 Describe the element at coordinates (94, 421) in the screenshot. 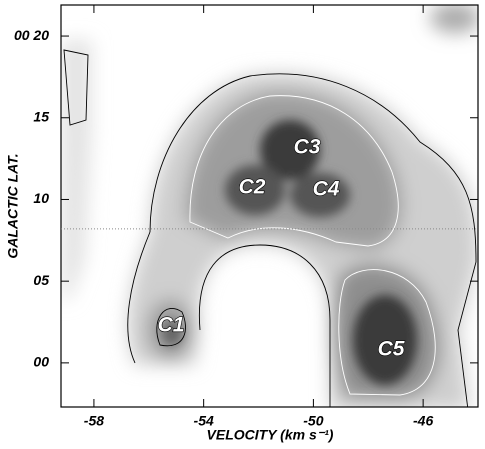

I see `x-tick-label: -58` at that location.